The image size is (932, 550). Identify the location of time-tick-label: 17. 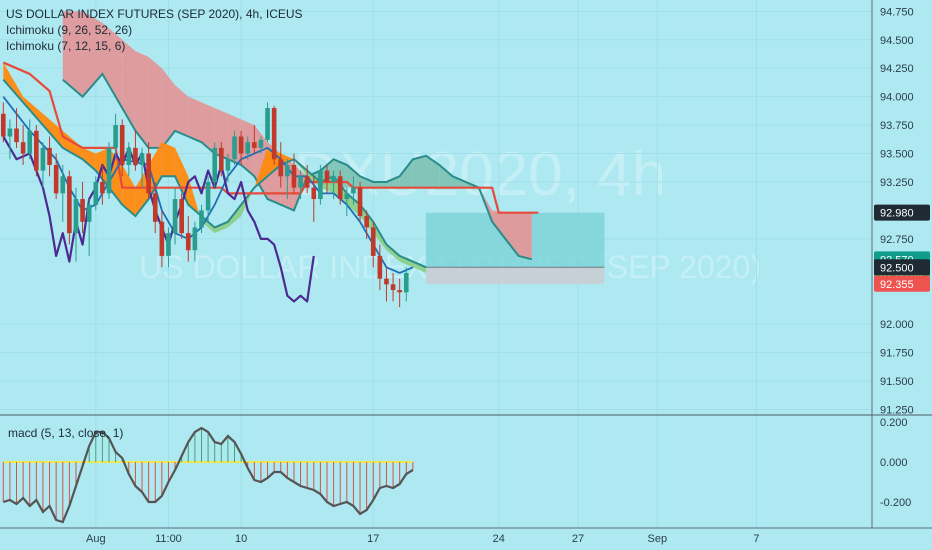
(373, 539).